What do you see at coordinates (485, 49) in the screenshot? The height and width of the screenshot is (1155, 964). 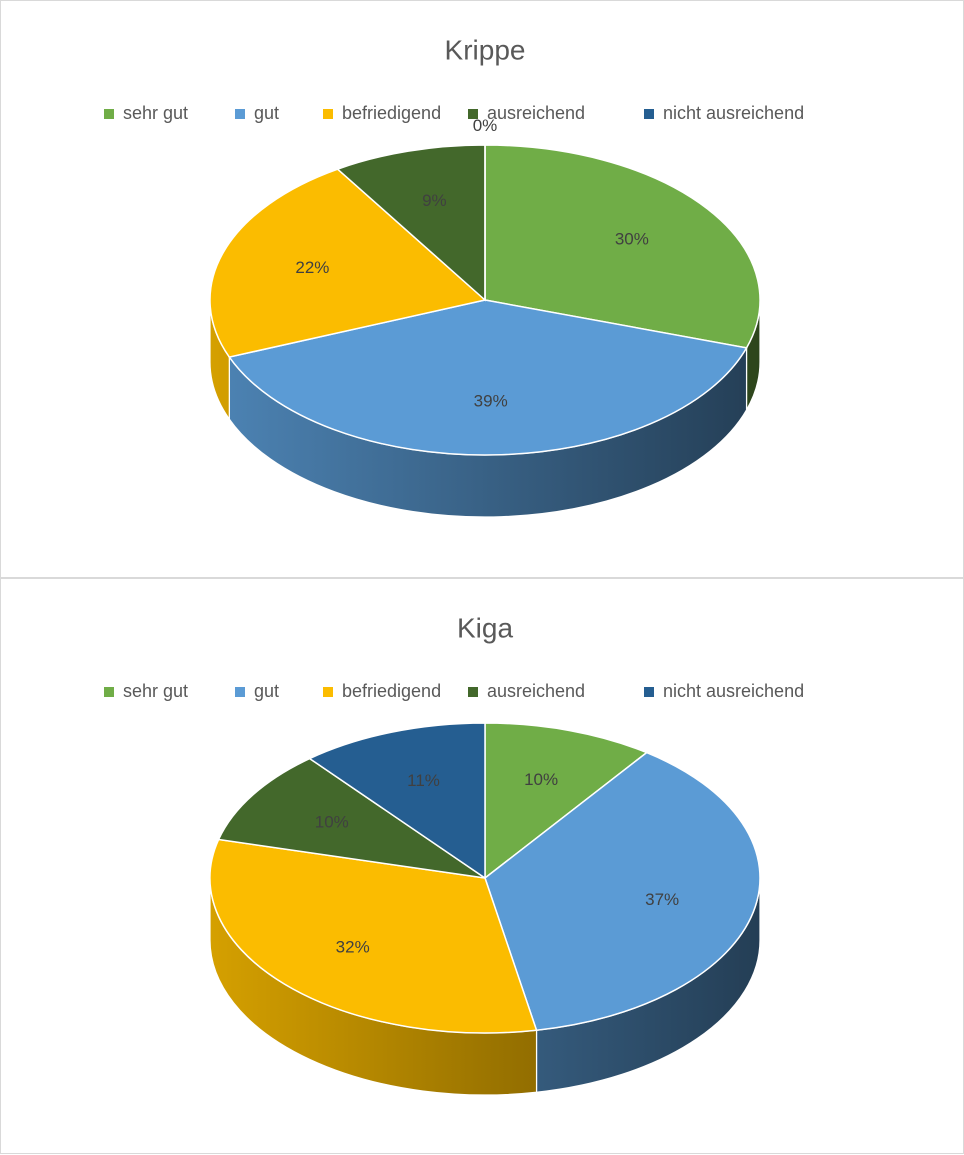 I see `chart-title: Krippe` at bounding box center [485, 49].